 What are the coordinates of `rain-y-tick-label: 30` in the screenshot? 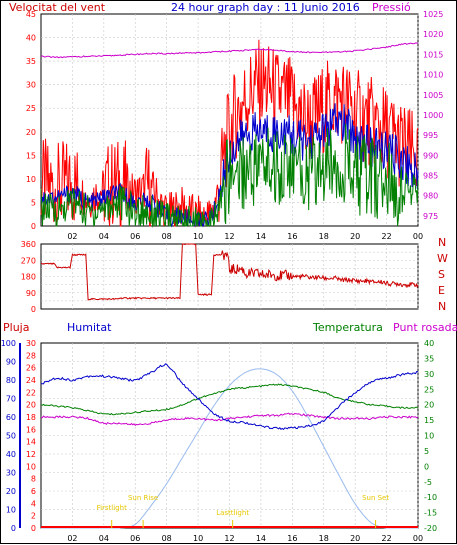 It's located at (31, 343).